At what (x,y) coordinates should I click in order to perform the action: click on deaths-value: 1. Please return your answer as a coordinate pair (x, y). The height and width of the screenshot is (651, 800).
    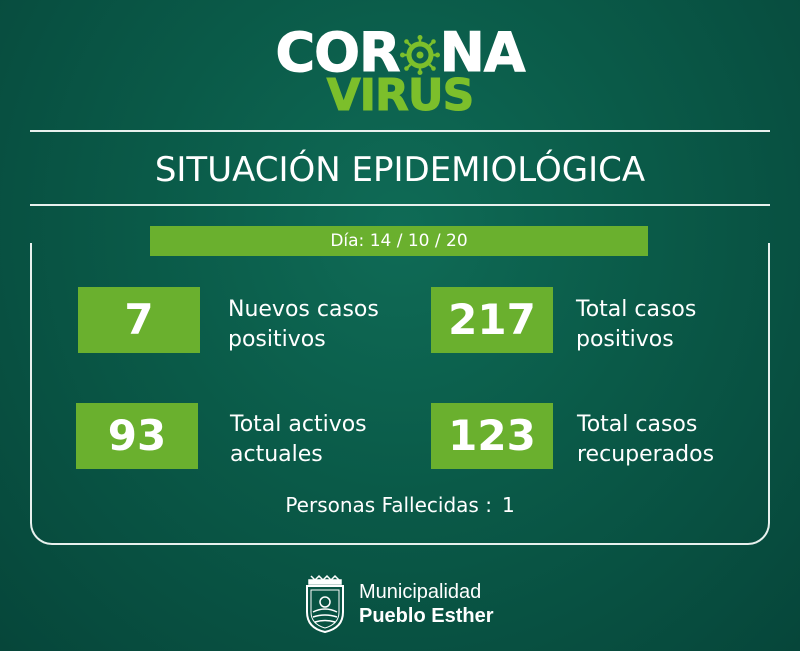
    Looking at the image, I should click on (508, 505).